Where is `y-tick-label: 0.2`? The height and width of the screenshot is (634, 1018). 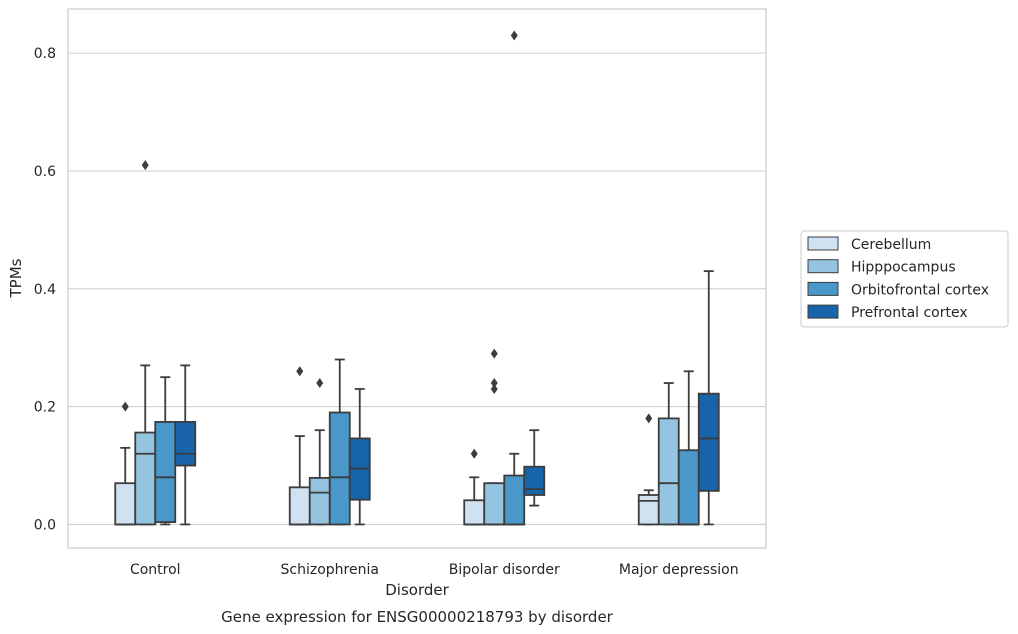
y-tick-label: 0.2 is located at coordinates (45, 408).